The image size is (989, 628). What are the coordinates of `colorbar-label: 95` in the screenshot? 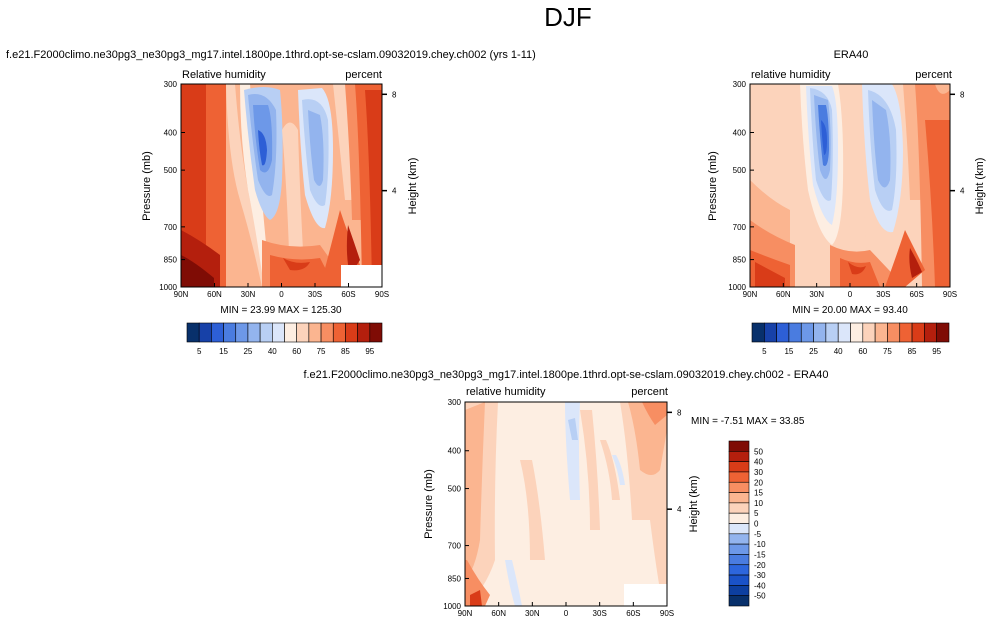 It's located at (369, 351).